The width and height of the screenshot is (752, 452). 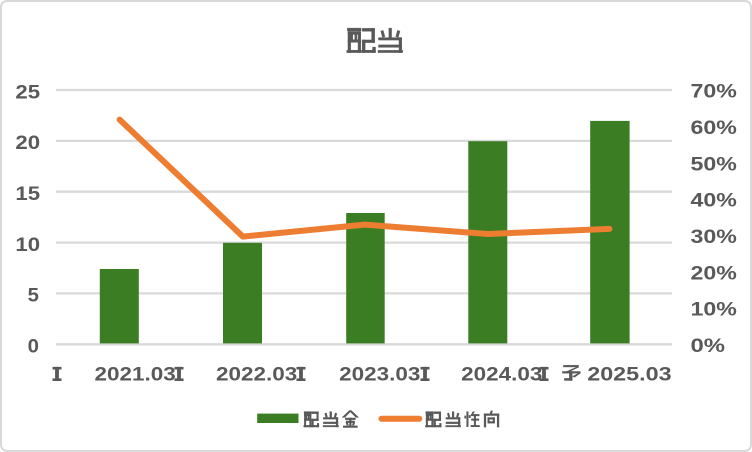 What do you see at coordinates (27, 92) in the screenshot?
I see `svg-text: 25` at bounding box center [27, 92].